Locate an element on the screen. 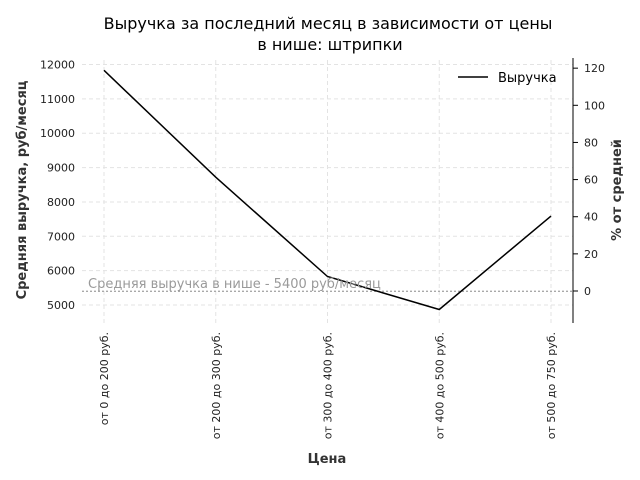 The height and width of the screenshot is (480, 640). x-axis-label: Цена is located at coordinates (327, 459).